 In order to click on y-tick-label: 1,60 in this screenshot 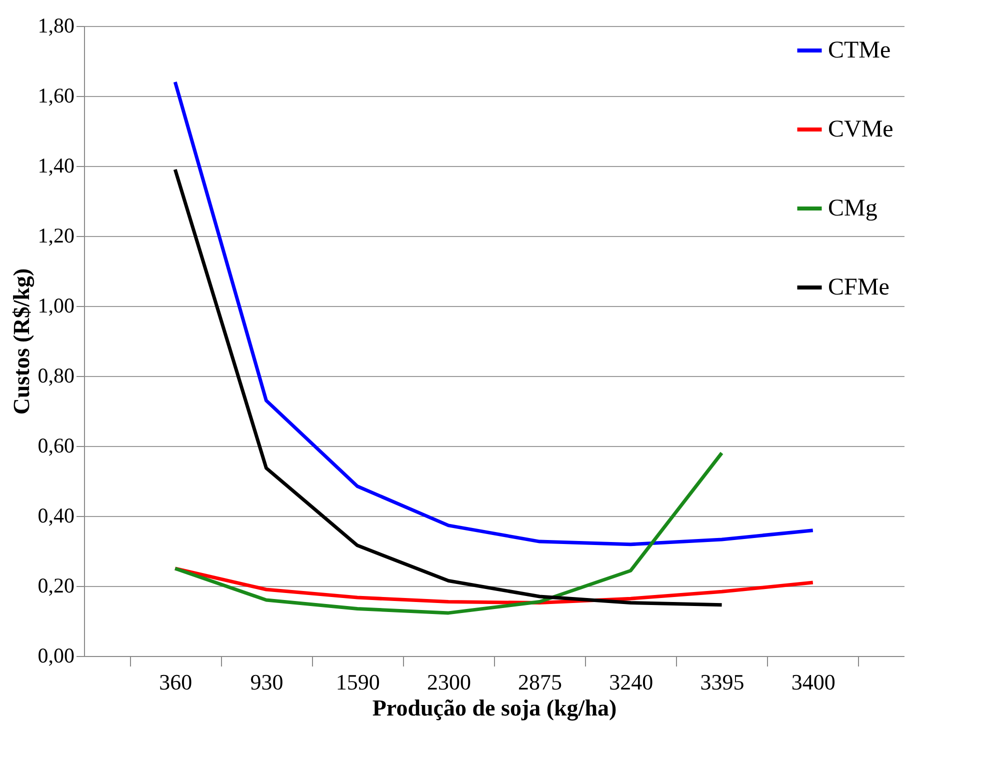, I will do `click(56, 96)`.